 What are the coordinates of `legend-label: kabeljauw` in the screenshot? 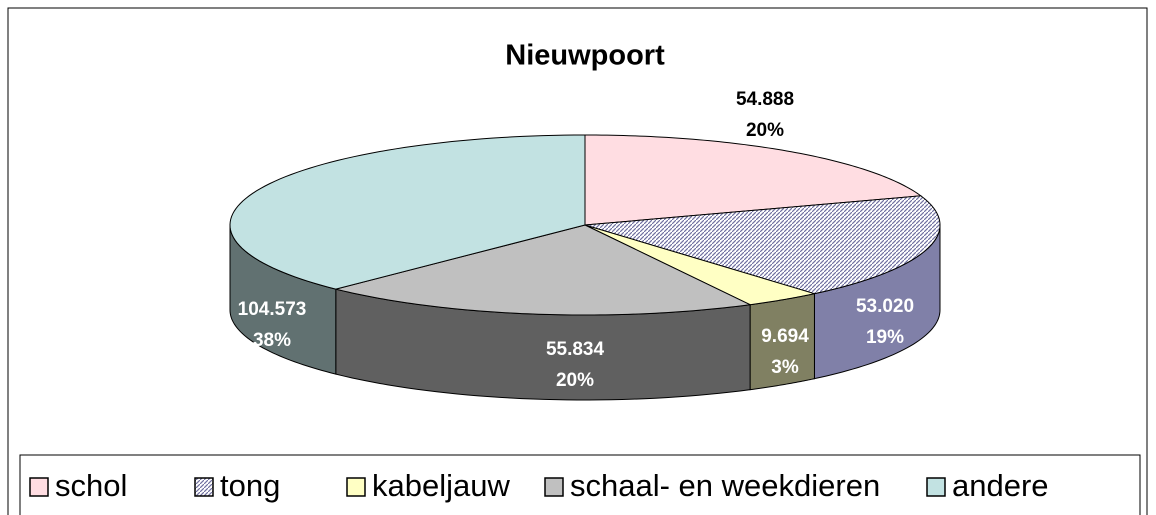 It's located at (441, 485).